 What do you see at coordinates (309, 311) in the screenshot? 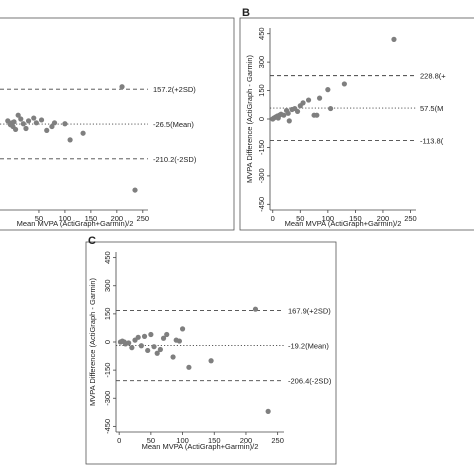
I see `reference-line-label: 167.9(+2SD)` at bounding box center [309, 311].